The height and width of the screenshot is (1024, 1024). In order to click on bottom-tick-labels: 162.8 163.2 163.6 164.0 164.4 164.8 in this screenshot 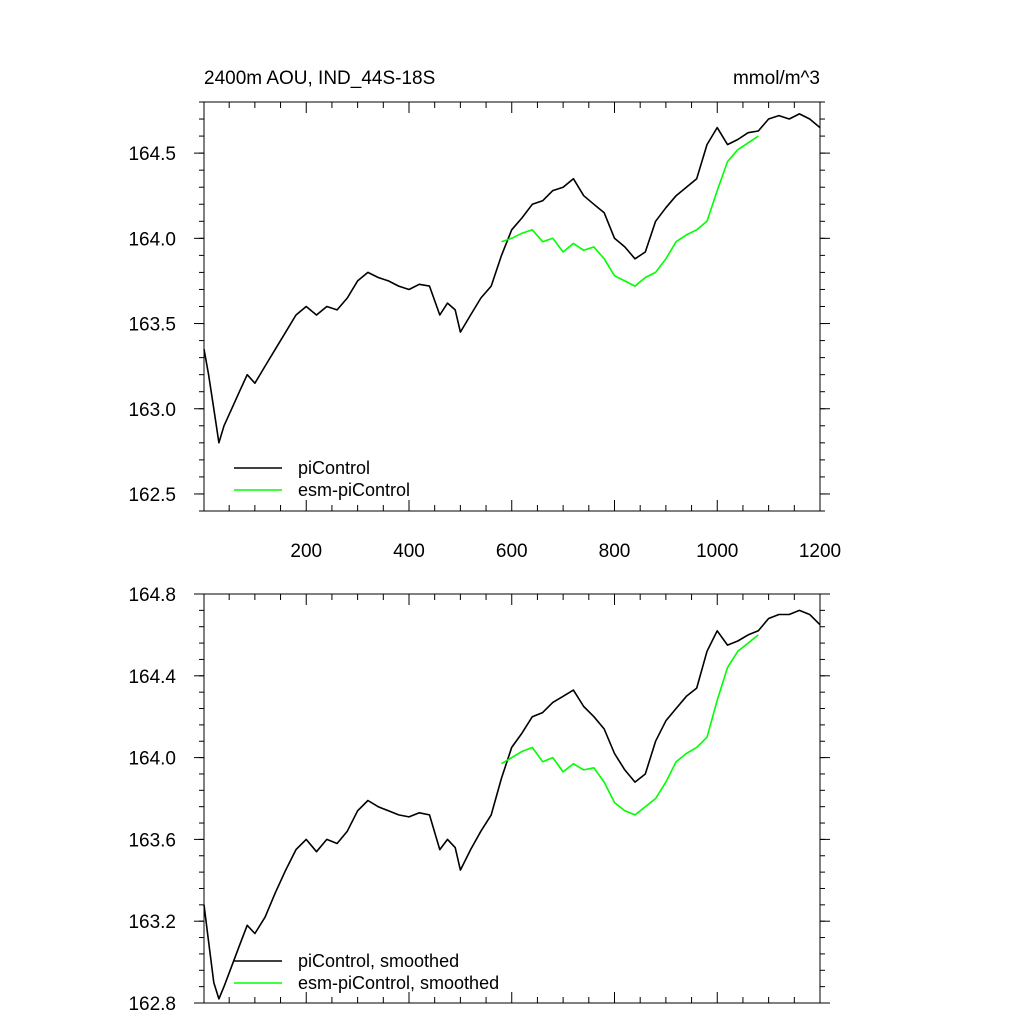, I will do `click(152, 800)`.